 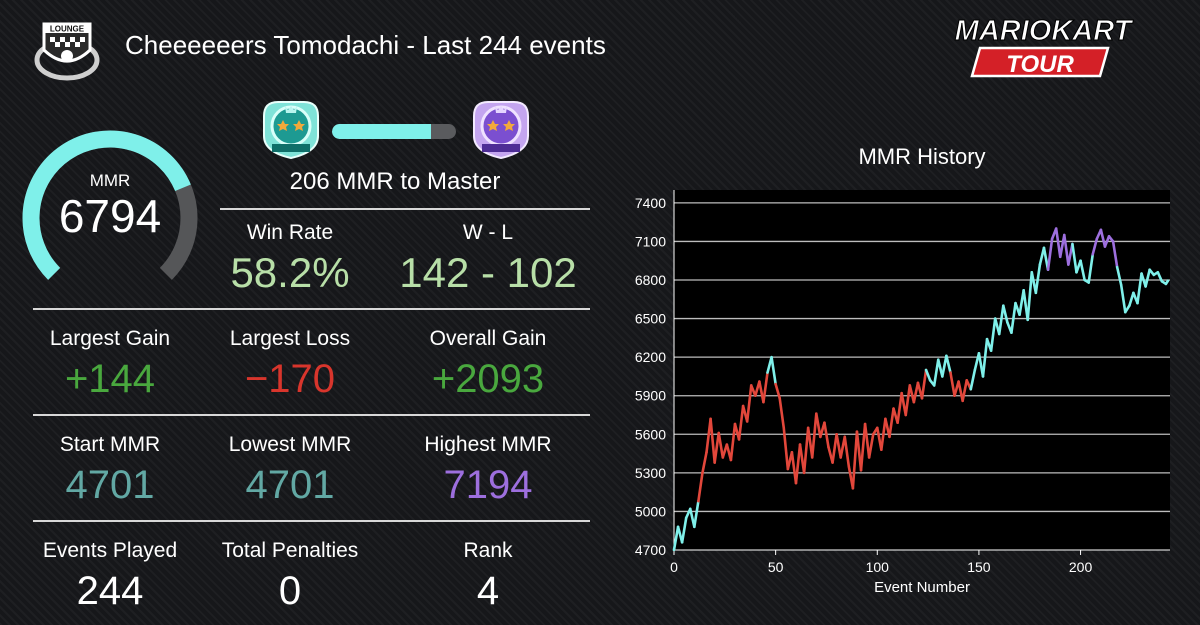 I want to click on stat-total-penalties: Total Penalties 0, so click(x=290, y=576).